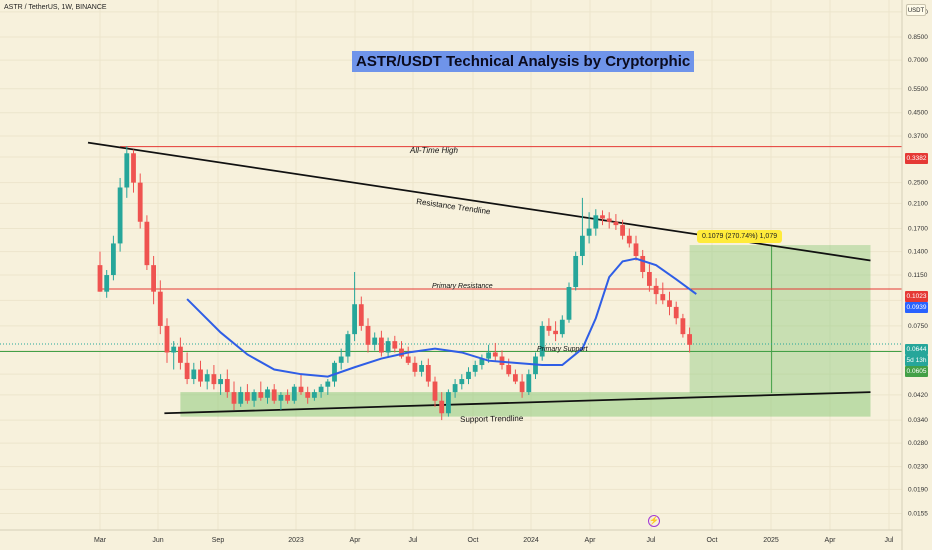 The image size is (932, 550). Describe the element at coordinates (918, 275) in the screenshot. I see `y-tick-label: 0.1150` at that location.